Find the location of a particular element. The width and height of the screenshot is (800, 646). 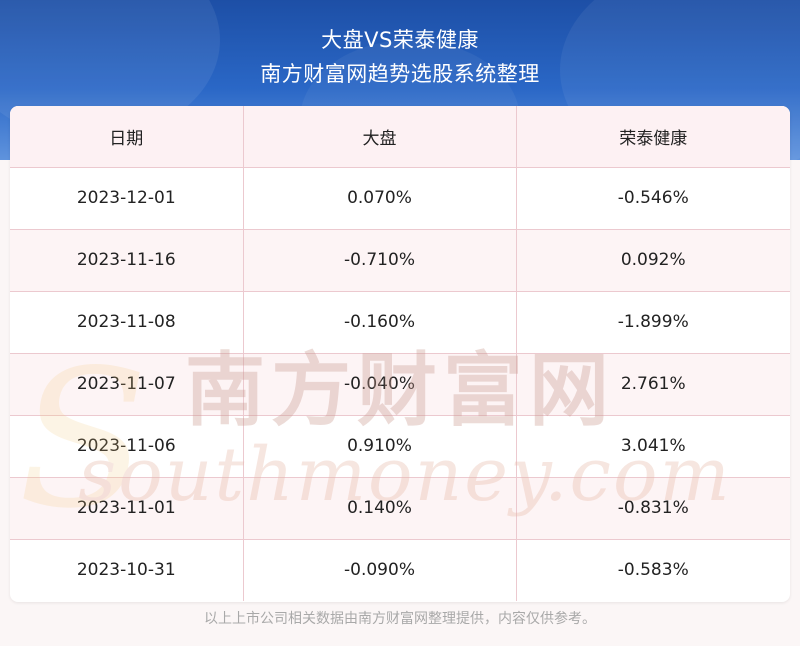

cell-date: 2023-11-07 is located at coordinates (127, 384).